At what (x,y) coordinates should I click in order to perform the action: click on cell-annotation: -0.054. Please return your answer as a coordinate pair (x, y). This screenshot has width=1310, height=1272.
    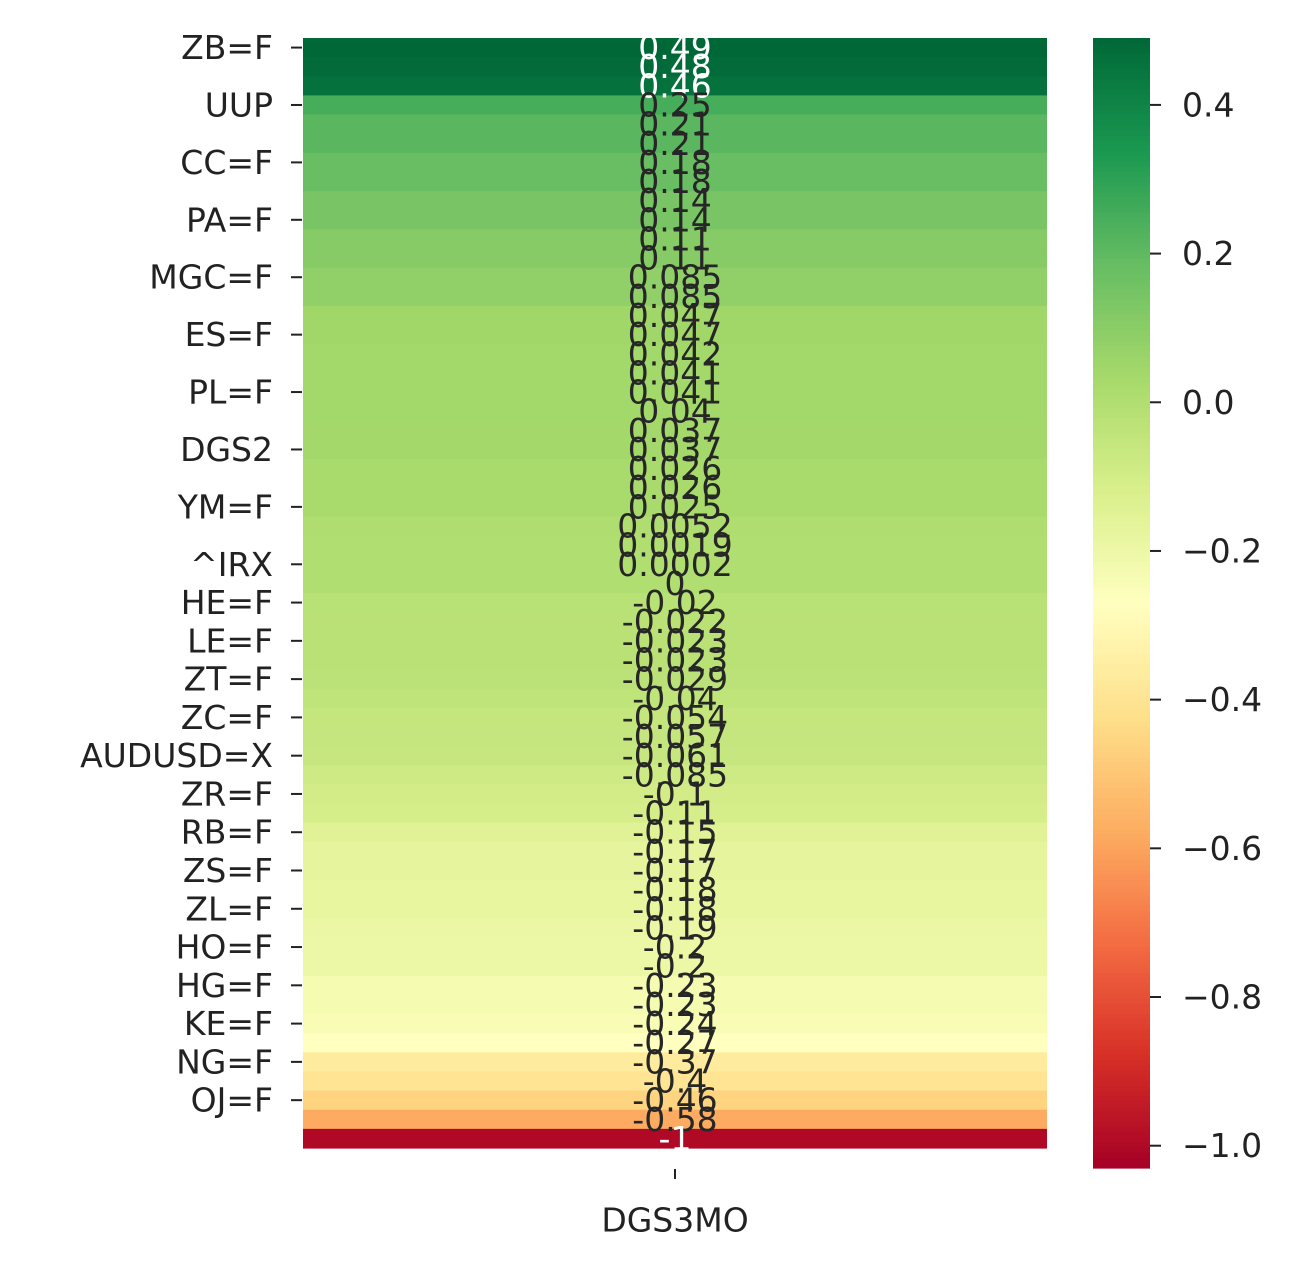
    Looking at the image, I should click on (675, 717).